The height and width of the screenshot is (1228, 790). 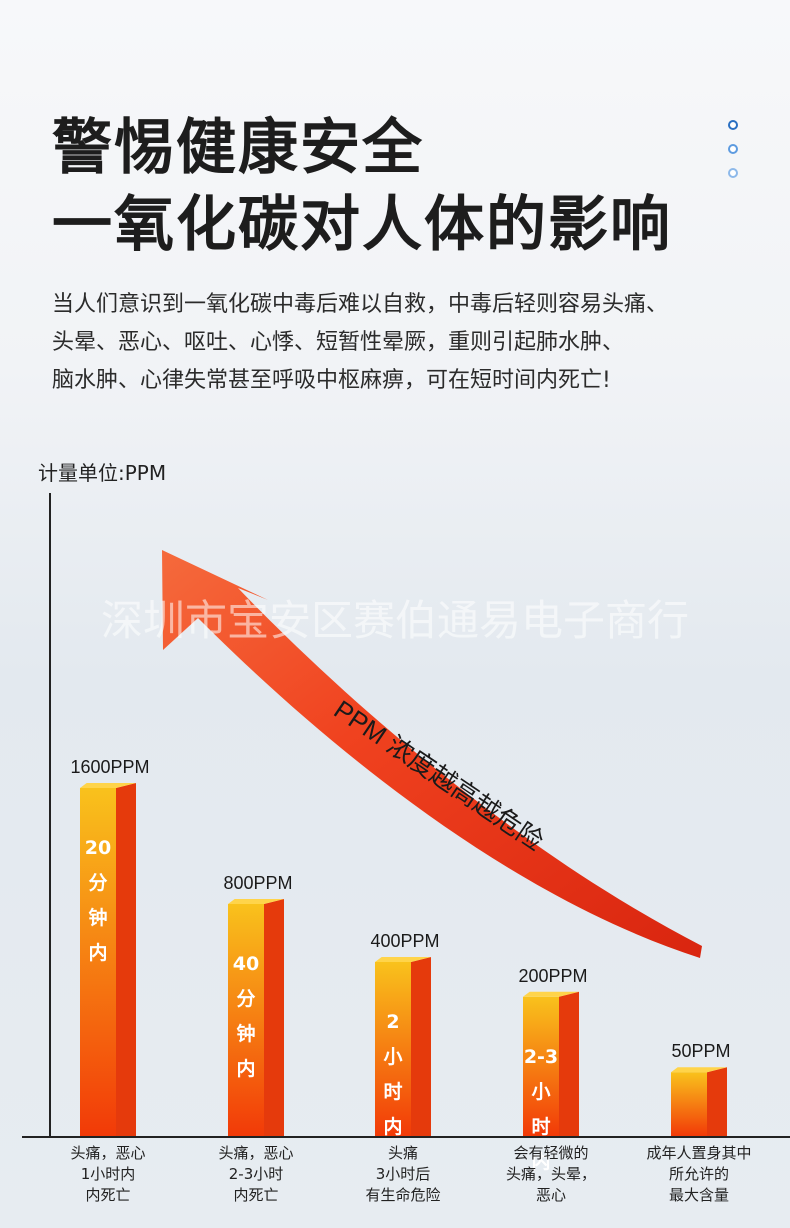 What do you see at coordinates (392, 1022) in the screenshot?
I see `bar-3-inline-text-1: 2` at bounding box center [392, 1022].